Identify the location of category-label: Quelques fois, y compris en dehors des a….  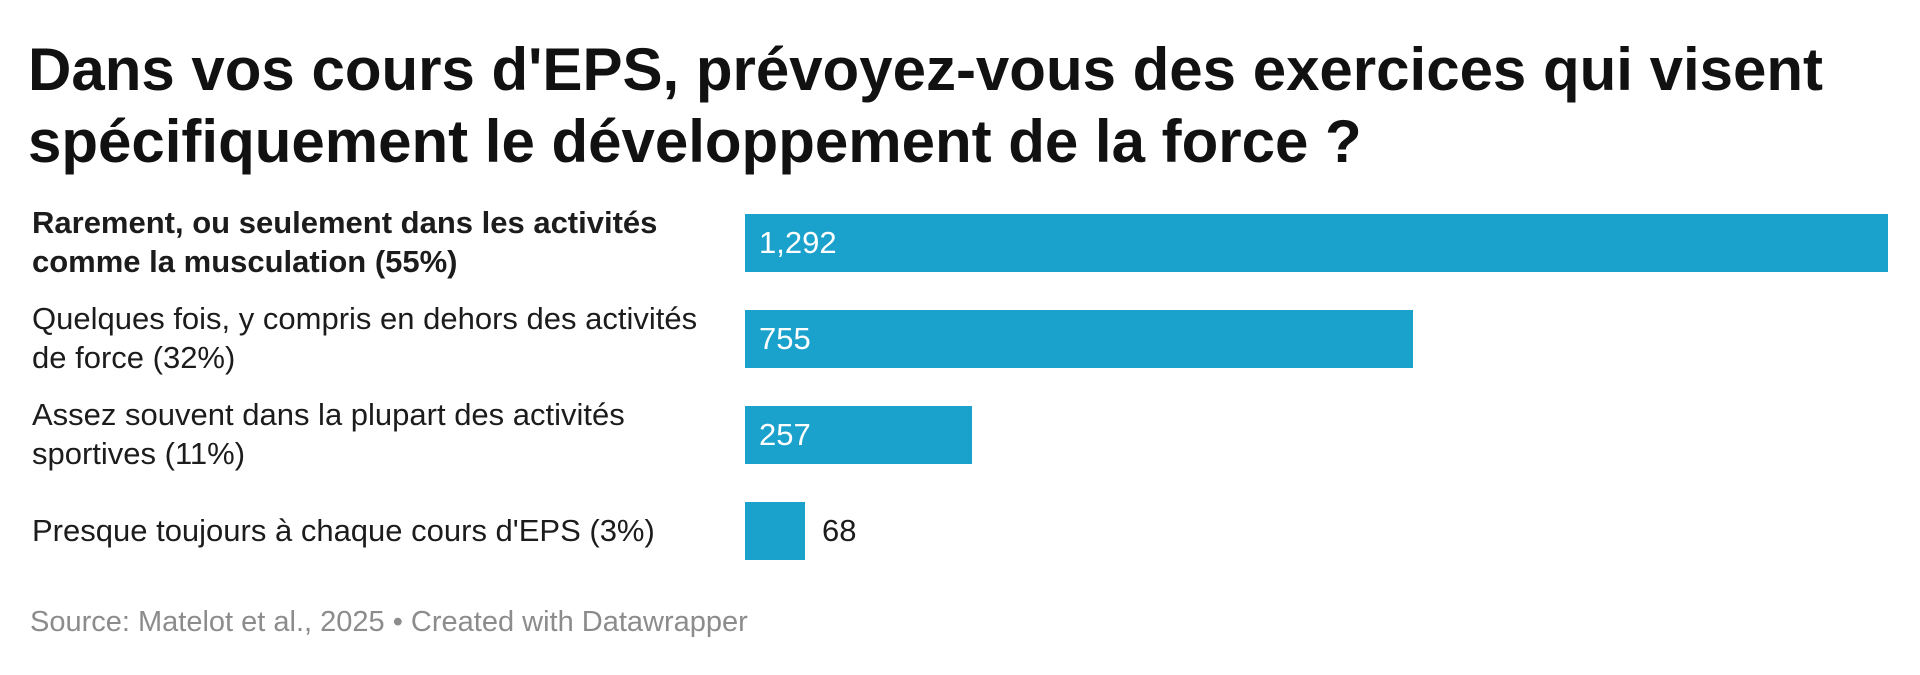
(365, 338).